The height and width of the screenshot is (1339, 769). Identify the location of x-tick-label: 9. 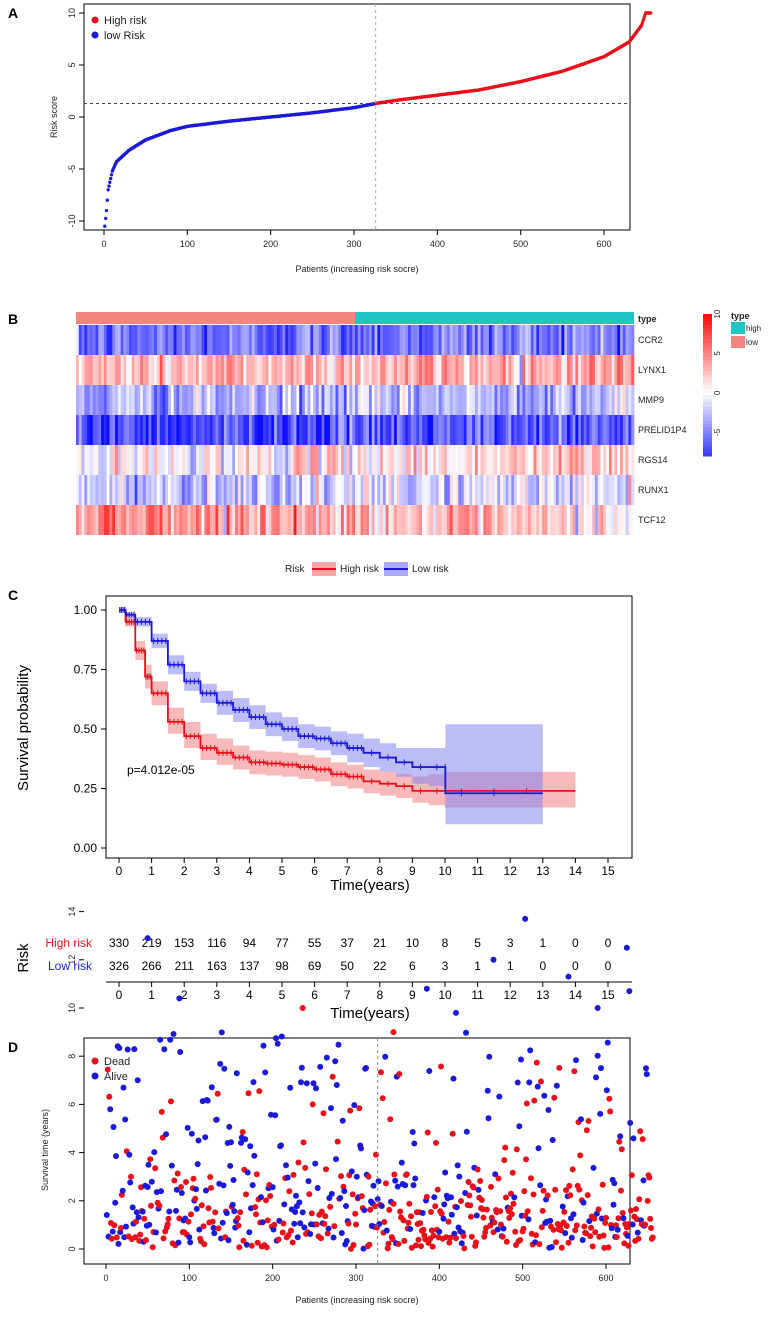
(412, 995).